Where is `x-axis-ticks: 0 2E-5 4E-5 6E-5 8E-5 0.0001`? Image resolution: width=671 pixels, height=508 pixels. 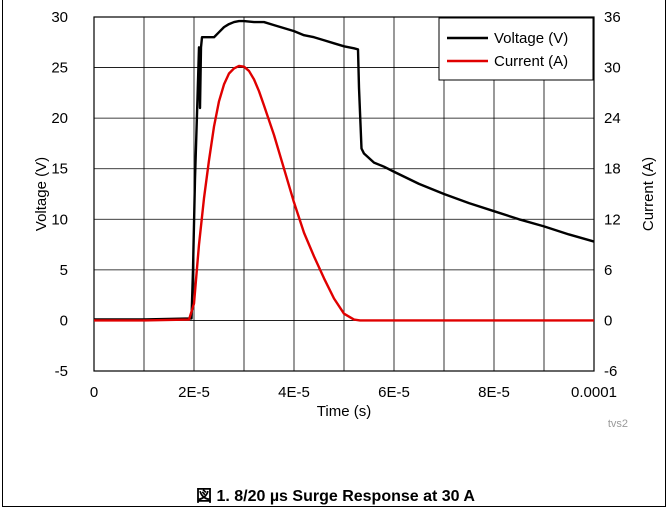 x-axis-ticks: 0 2E-5 4E-5 6E-5 8E-5 0.0001 is located at coordinates (353, 392).